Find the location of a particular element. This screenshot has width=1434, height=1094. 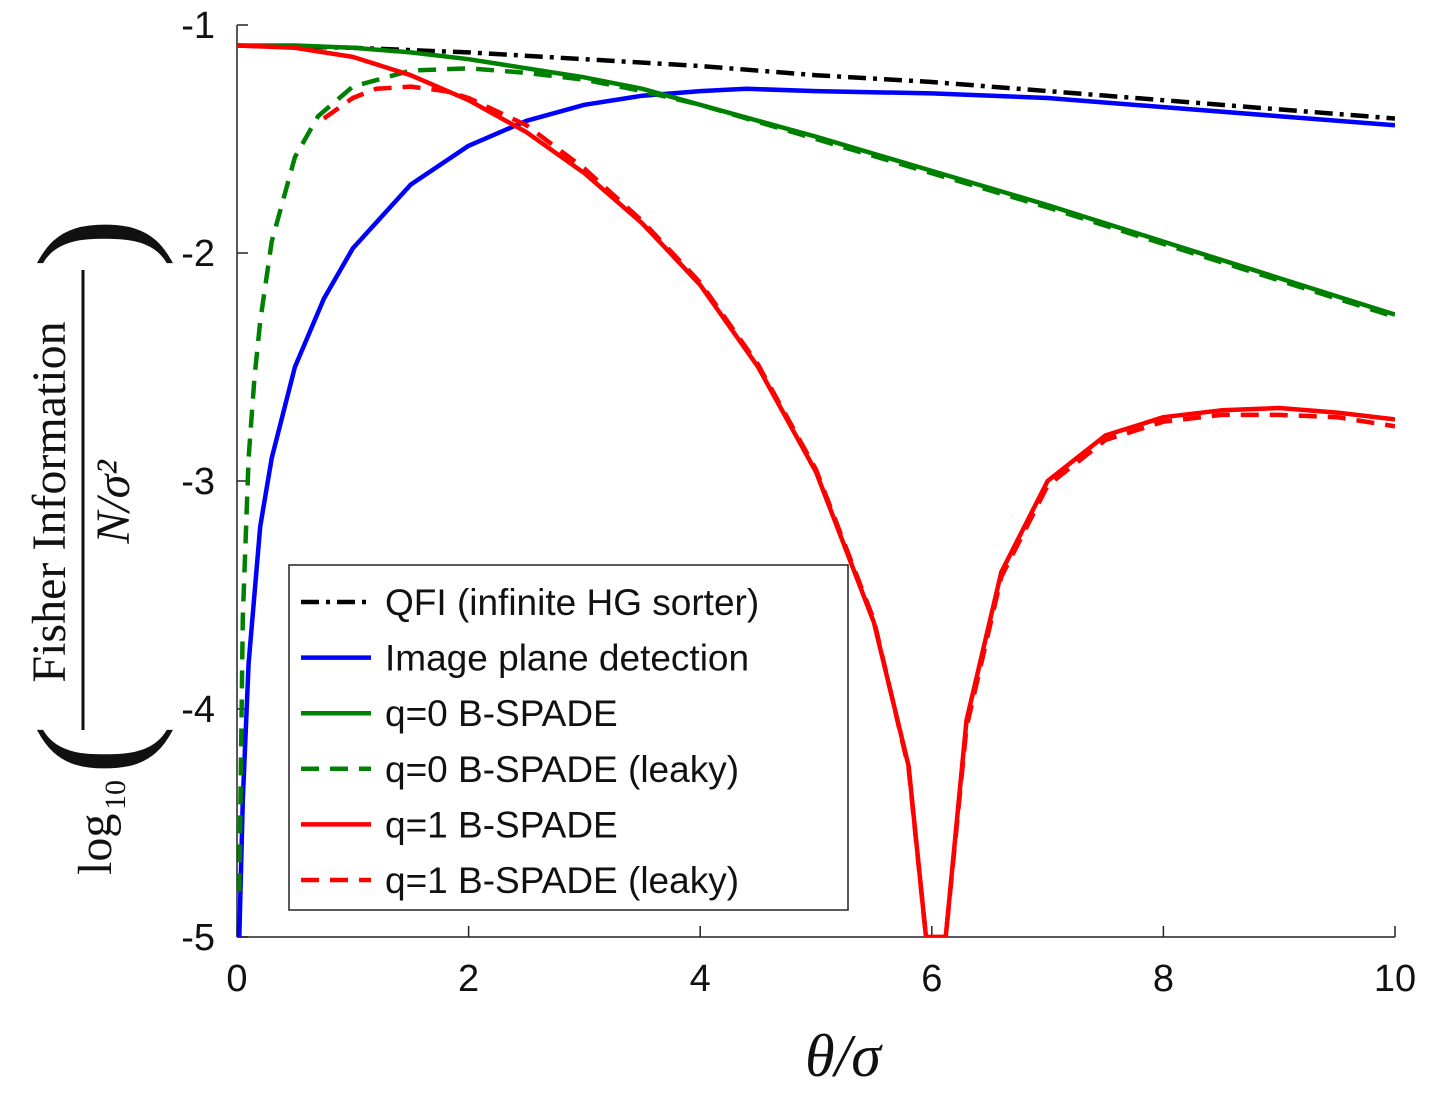

y-axis-label-paren-right: ) is located at coordinates (91, 243).